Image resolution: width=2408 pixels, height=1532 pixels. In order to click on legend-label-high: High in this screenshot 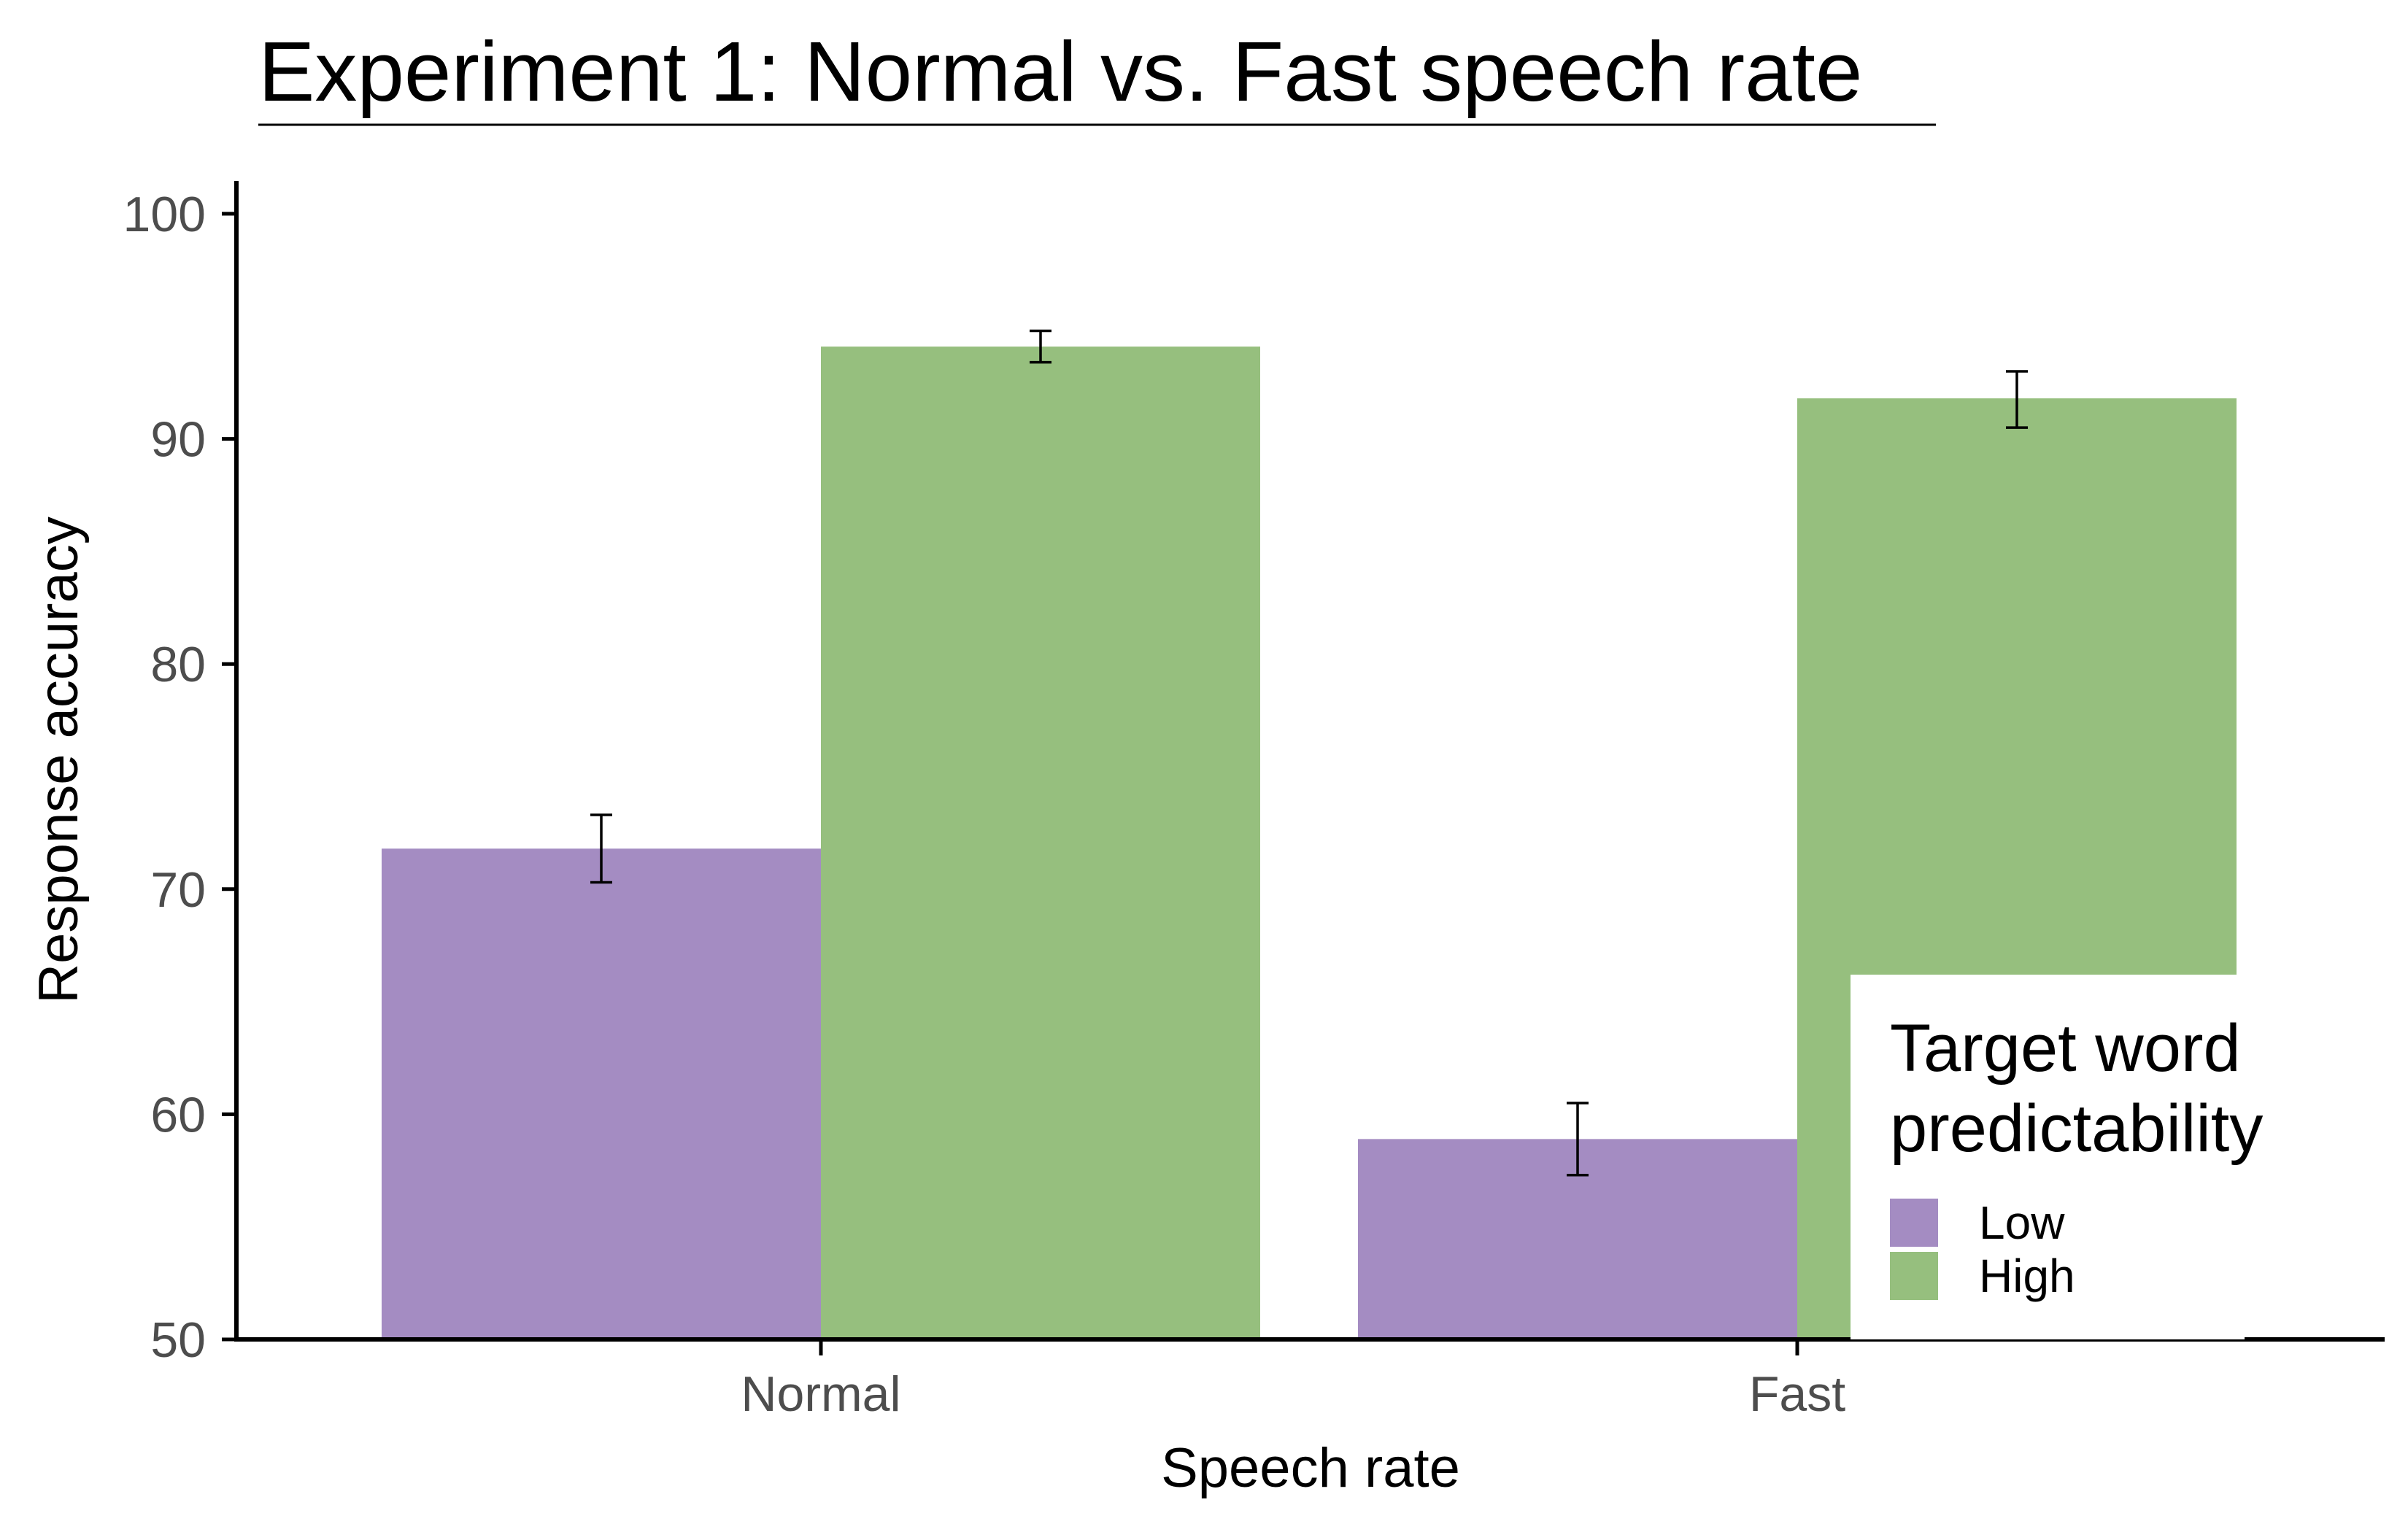, I will do `click(2027, 1276)`.